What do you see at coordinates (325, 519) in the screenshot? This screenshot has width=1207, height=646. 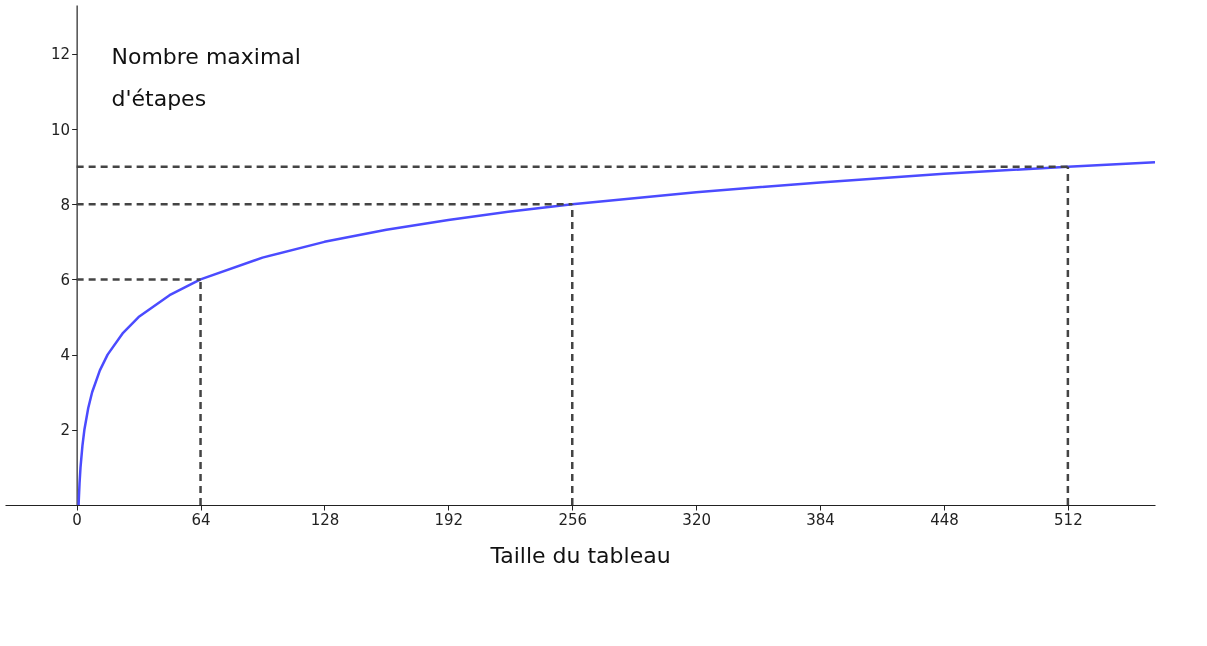 I see `x-tick-label: 128` at bounding box center [325, 519].